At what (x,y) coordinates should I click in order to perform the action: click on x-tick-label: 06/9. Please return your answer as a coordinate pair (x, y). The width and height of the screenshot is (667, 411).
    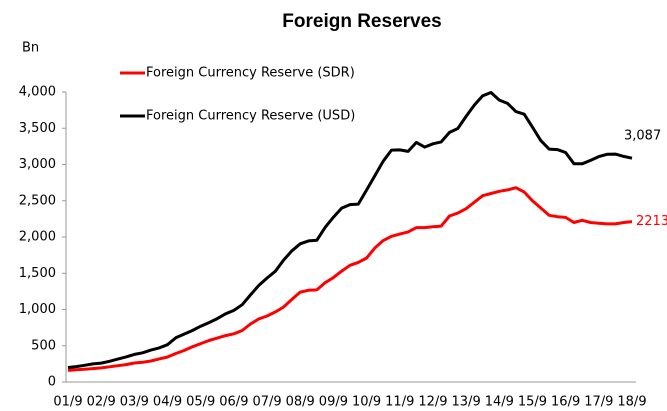
    Looking at the image, I should click on (233, 402).